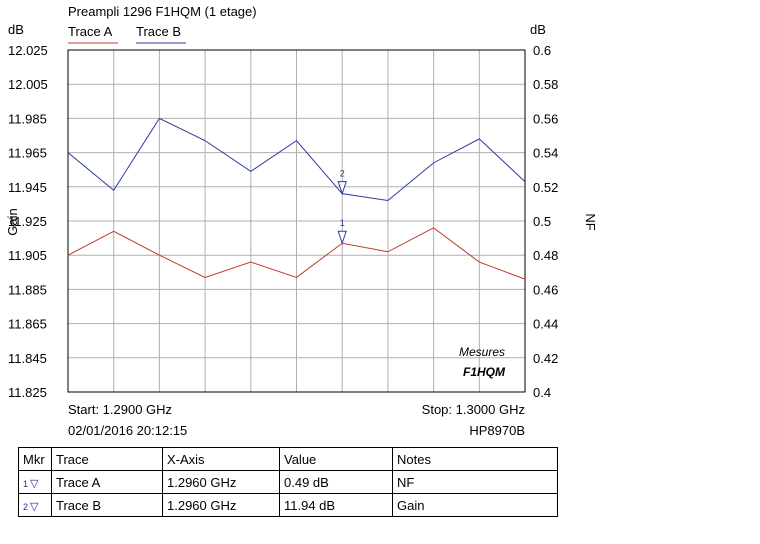  Describe the element at coordinates (342, 237) in the screenshot. I see `marker-1-icon` at that location.